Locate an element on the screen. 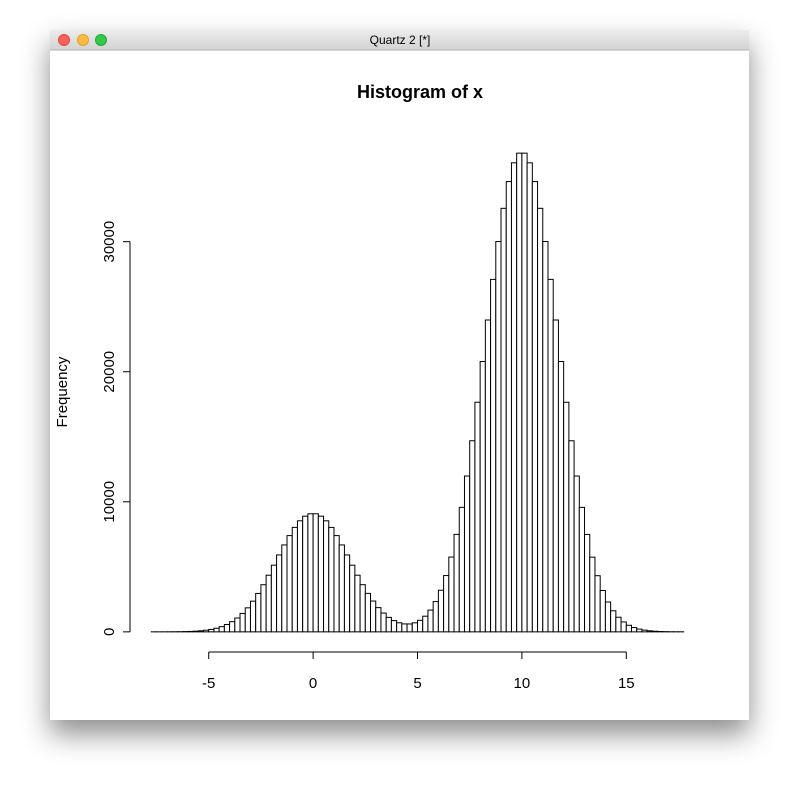  title-bar is located at coordinates (399, 40).